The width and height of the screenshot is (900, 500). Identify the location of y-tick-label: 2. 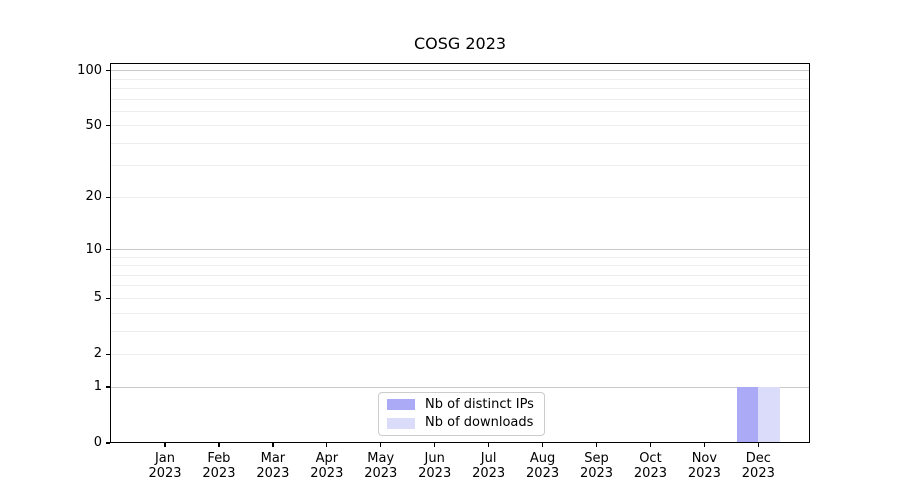
(97, 354).